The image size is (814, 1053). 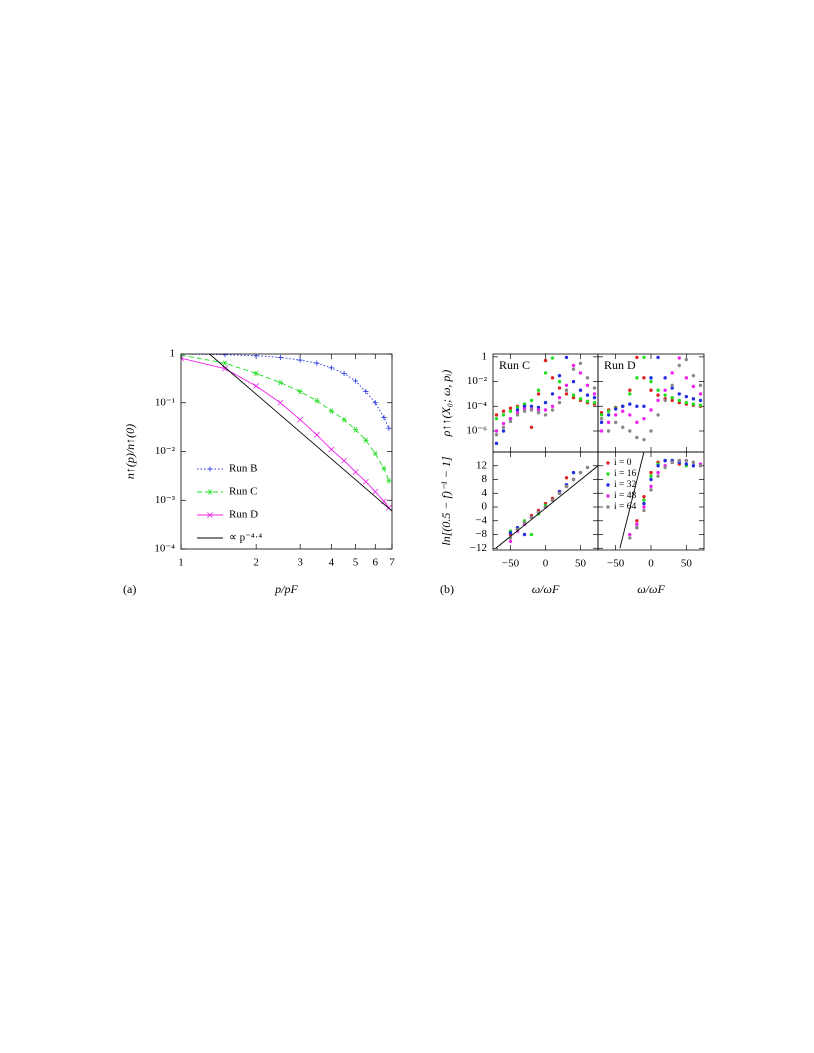 What do you see at coordinates (477, 381) in the screenshot?
I see `y-tick-label: 10⁻²` at bounding box center [477, 381].